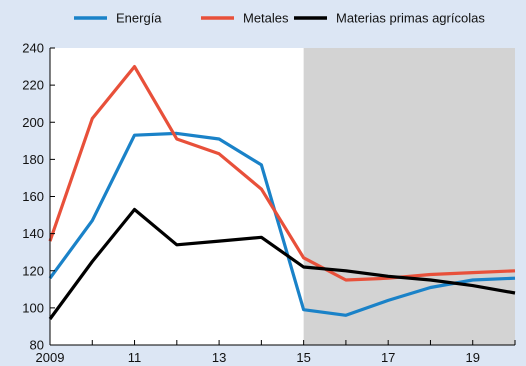 This screenshot has width=526, height=366. Describe the element at coordinates (33, 233) in the screenshot. I see `y-tick-label: 140` at that location.